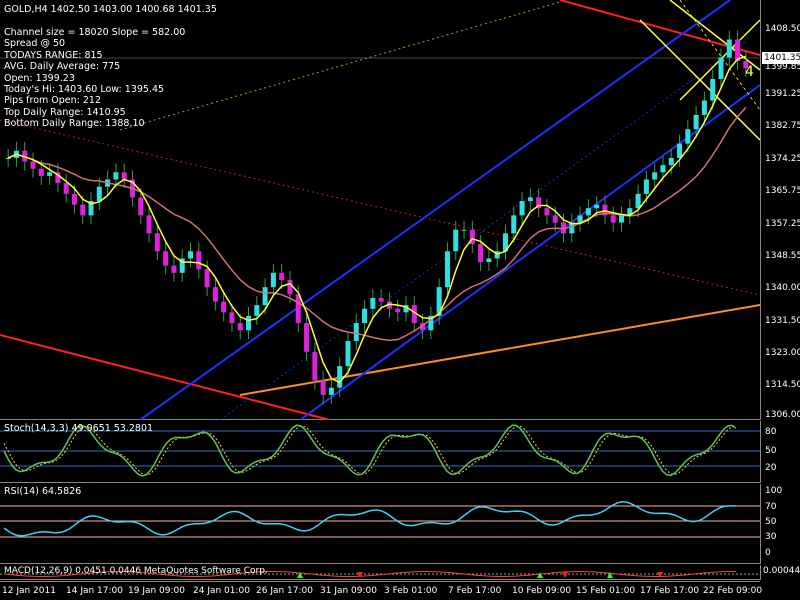 The image size is (800, 600). Describe the element at coordinates (774, 491) in the screenshot. I see `rsi-level: 100` at that location.